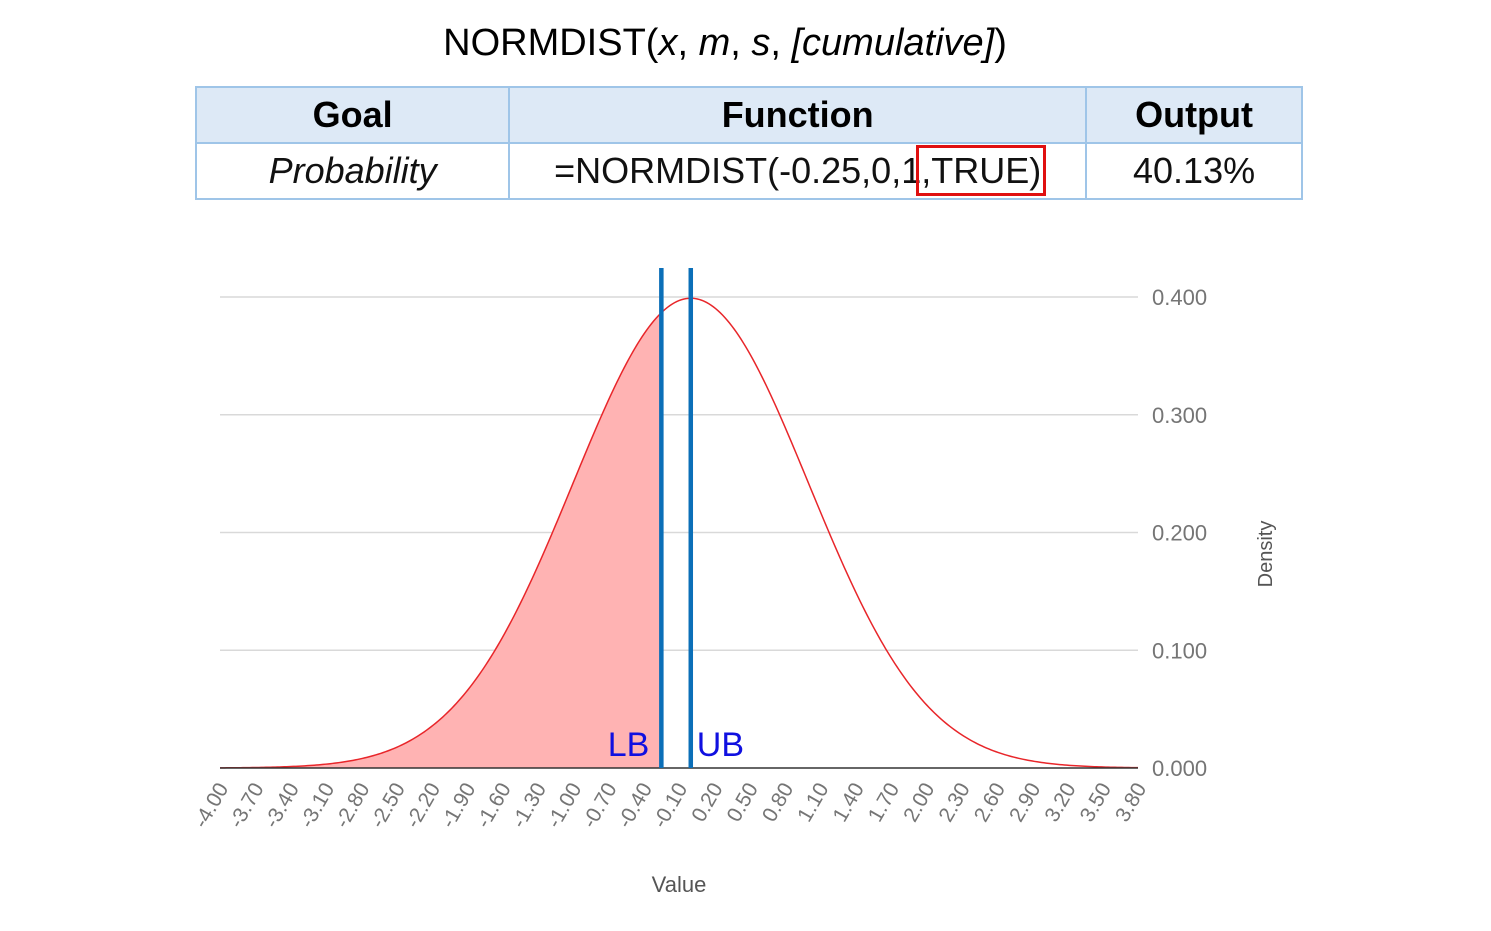 This screenshot has height=931, width=1491. Describe the element at coordinates (565, 805) in the screenshot. I see `x-tick-label: -1.00` at that location.